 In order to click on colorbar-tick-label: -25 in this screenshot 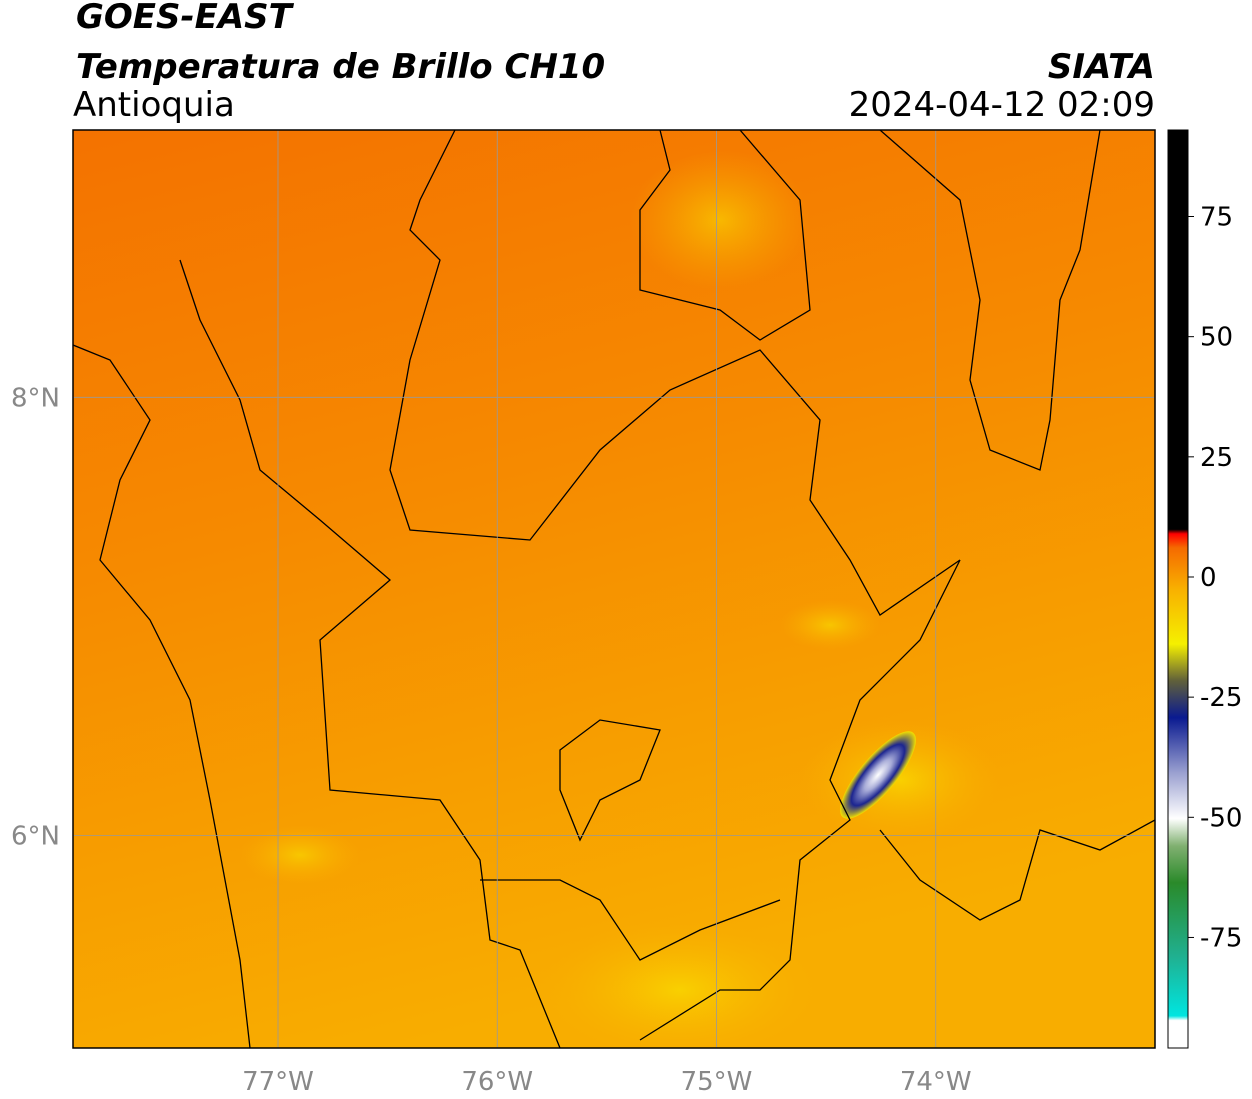, I will do `click(1221, 698)`.